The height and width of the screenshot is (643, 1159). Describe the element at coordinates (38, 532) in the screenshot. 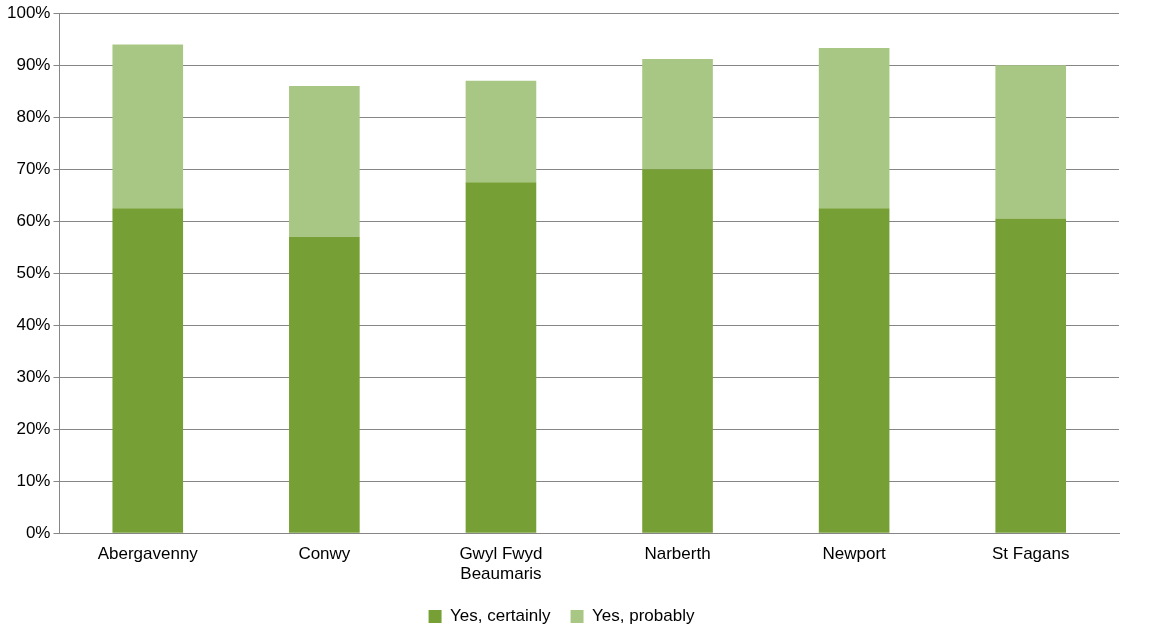

I see `y-tick-label: 0%` at that location.